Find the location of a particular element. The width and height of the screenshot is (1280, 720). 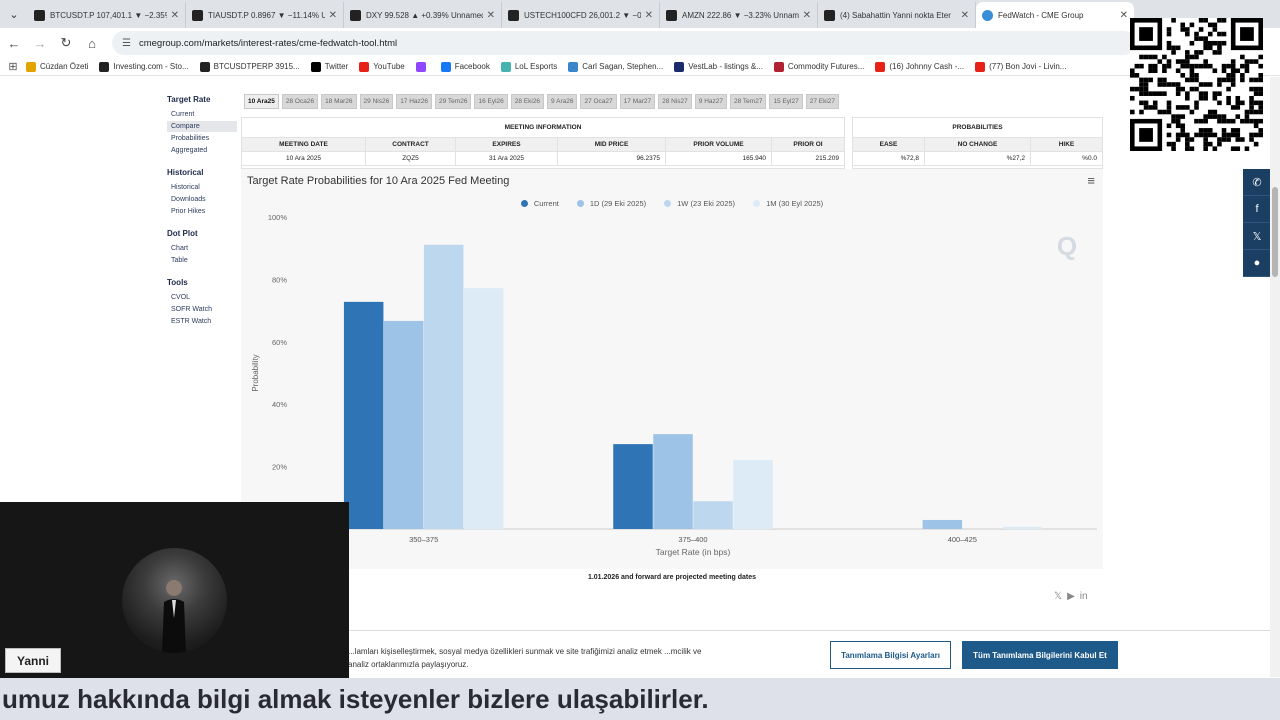

nav-link-probabilities: Probabilities is located at coordinates (190, 138).